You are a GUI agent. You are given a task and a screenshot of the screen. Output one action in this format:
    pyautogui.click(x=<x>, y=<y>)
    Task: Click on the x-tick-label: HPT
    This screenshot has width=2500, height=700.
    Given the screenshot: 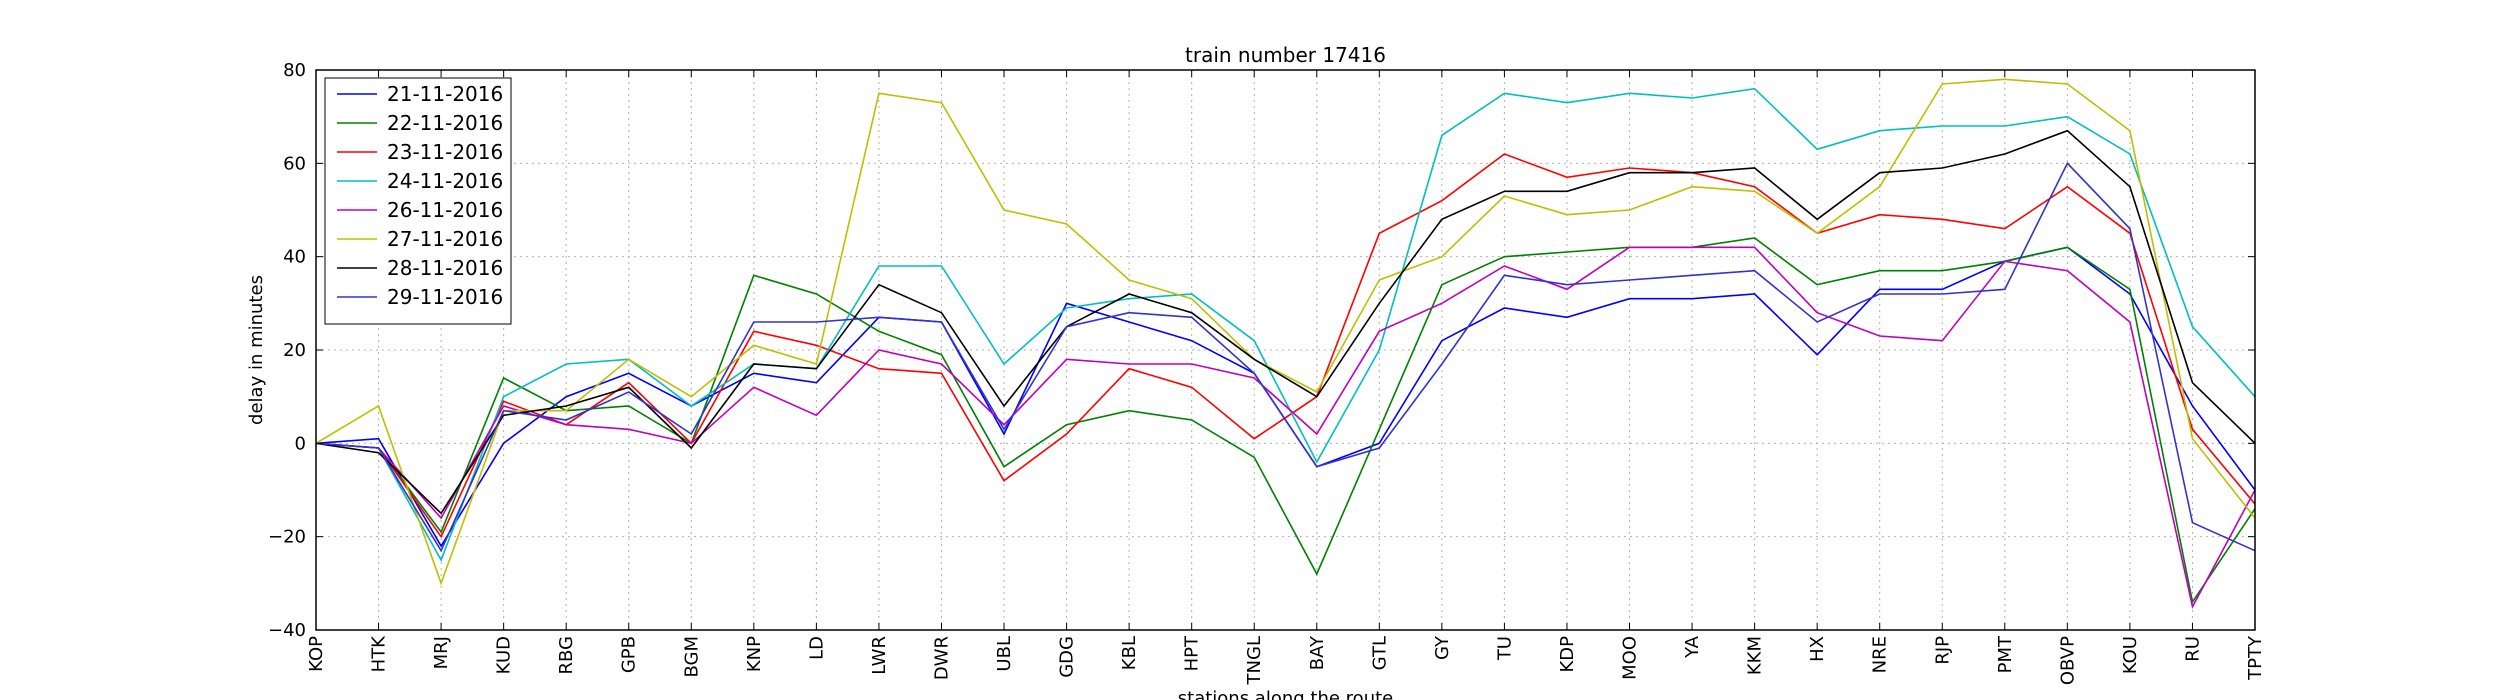 What is the action you would take?
    pyautogui.click(x=1192, y=653)
    